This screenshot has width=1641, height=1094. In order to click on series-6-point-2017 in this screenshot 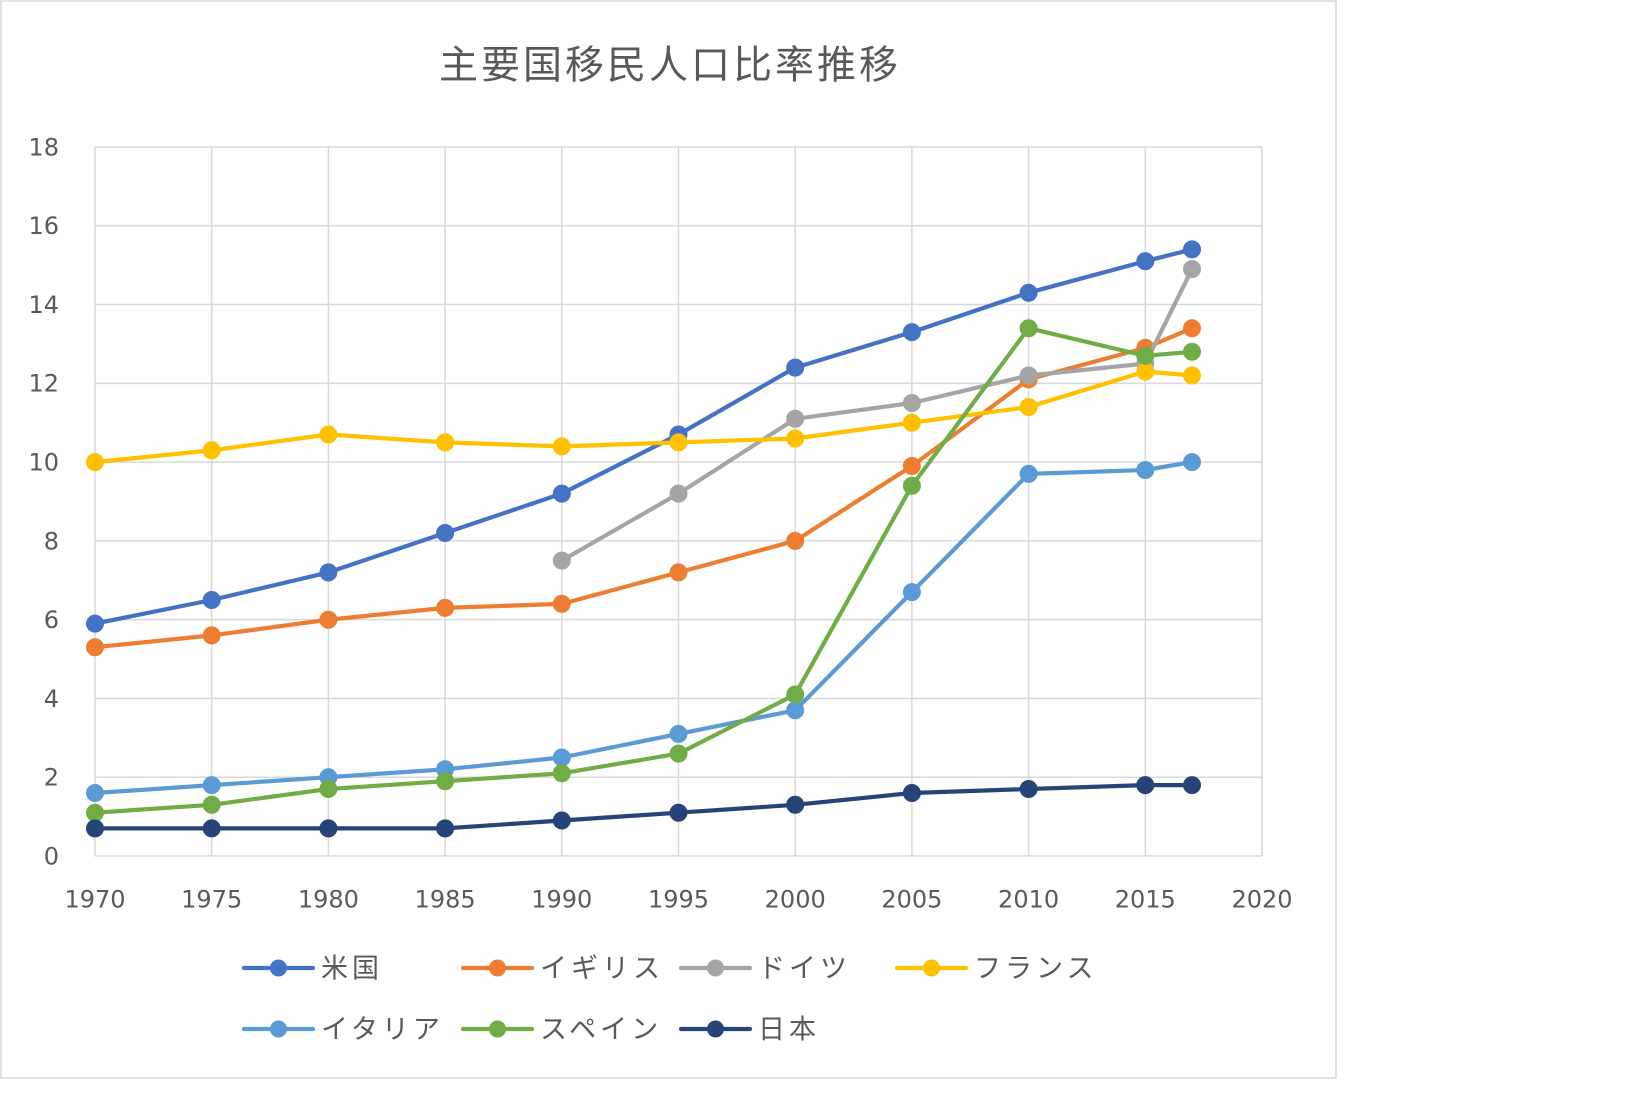, I will do `click(1192, 351)`.